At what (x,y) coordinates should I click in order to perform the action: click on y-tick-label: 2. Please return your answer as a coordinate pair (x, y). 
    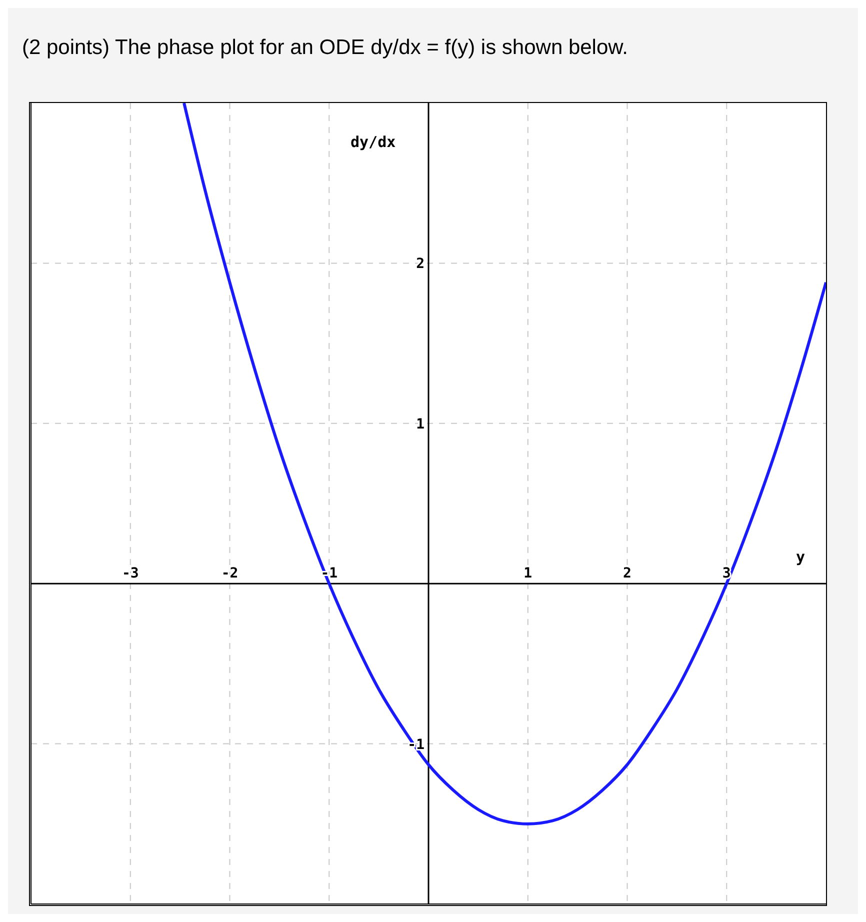
    Looking at the image, I should click on (420, 264).